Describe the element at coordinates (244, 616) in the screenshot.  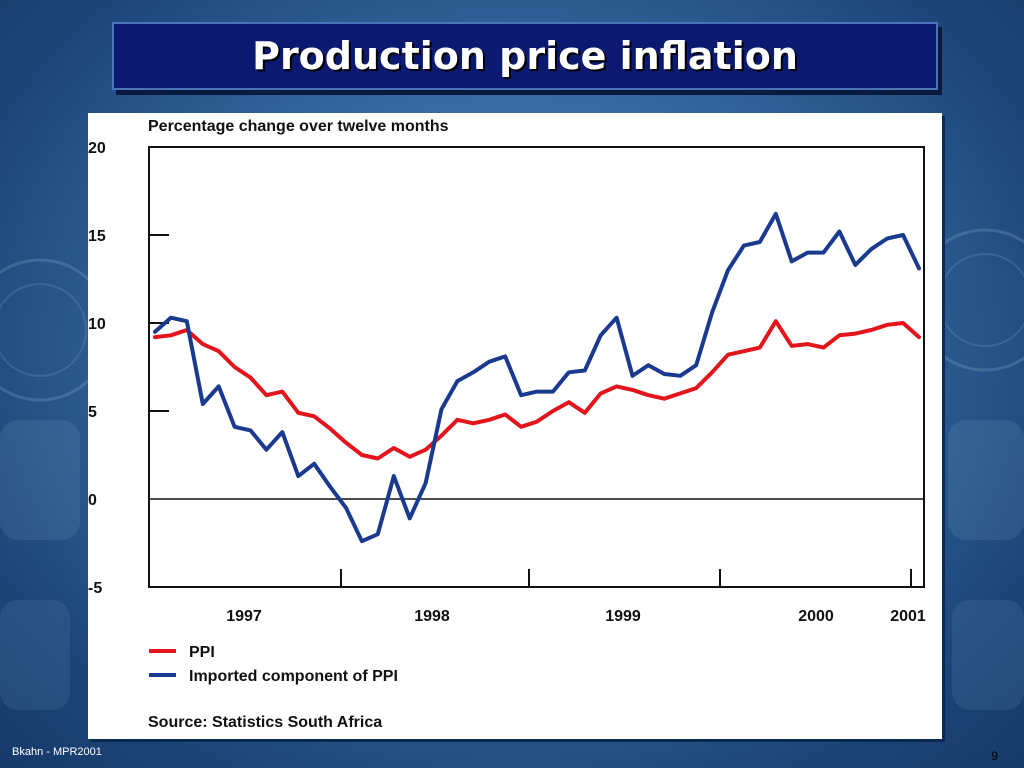
I see `x-tick-label: 1997` at that location.